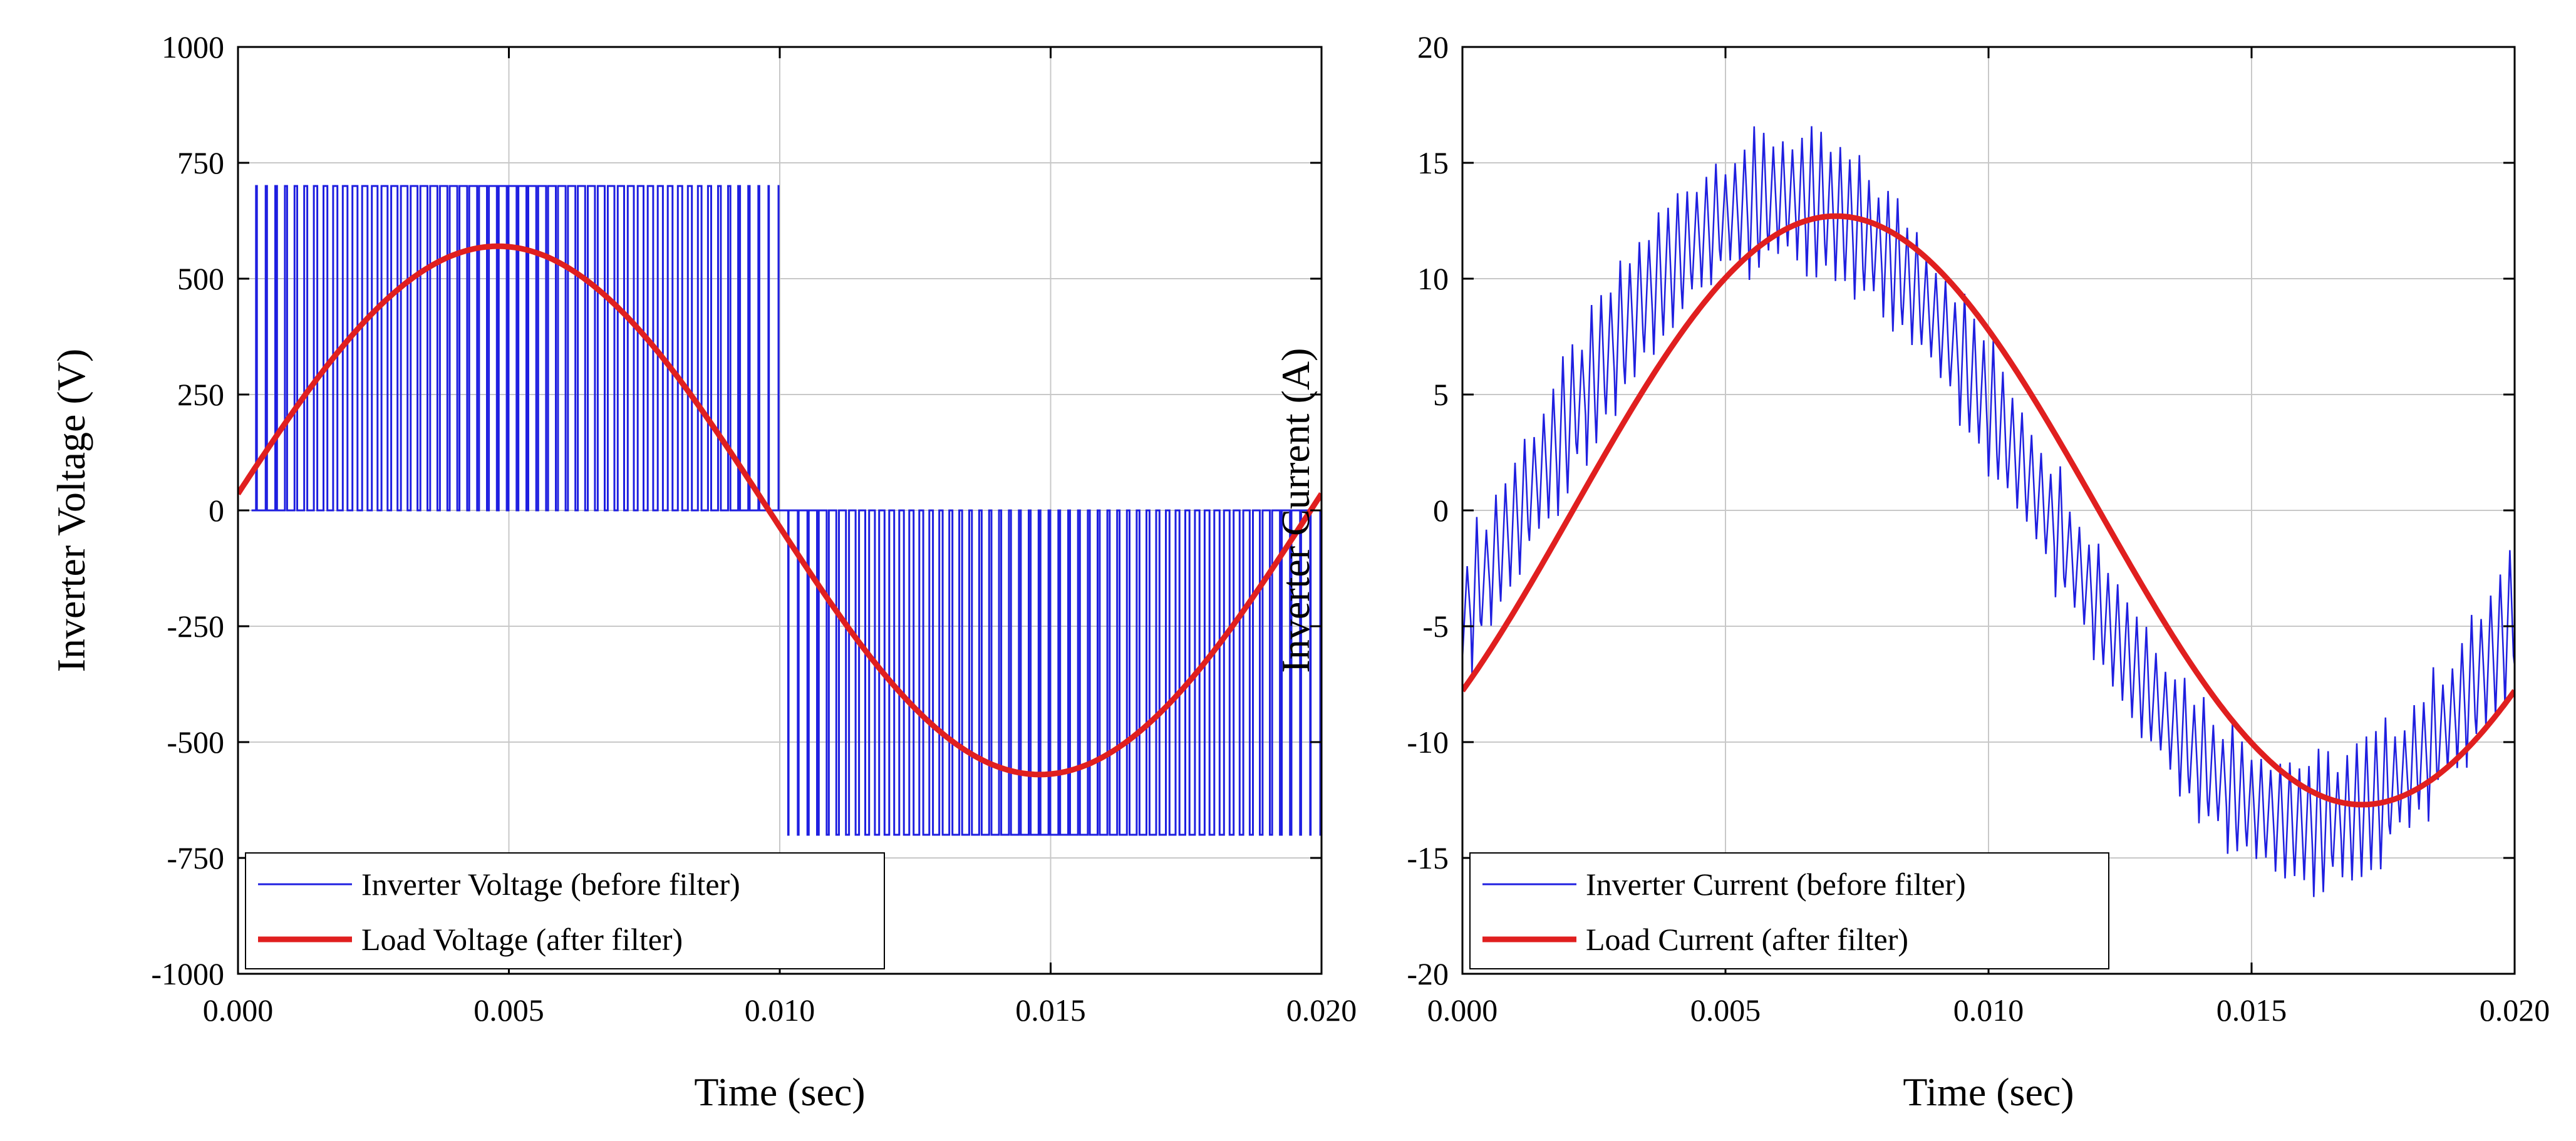 The image size is (2576, 1141). What do you see at coordinates (1747, 939) in the screenshot?
I see `legend-label: Load Current (after filter)` at bounding box center [1747, 939].